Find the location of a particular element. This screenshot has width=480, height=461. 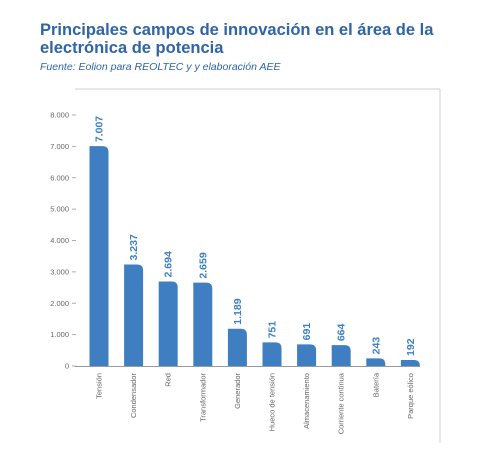

data-label: 664 is located at coordinates (342, 332).